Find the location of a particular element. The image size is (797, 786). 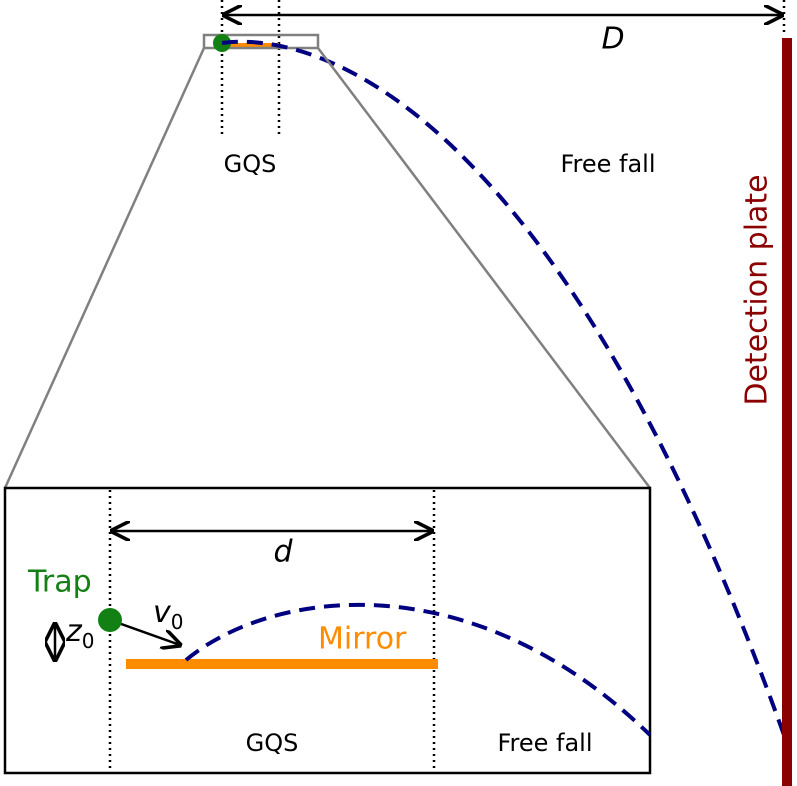

guide-lines is located at coordinates (503, 69).